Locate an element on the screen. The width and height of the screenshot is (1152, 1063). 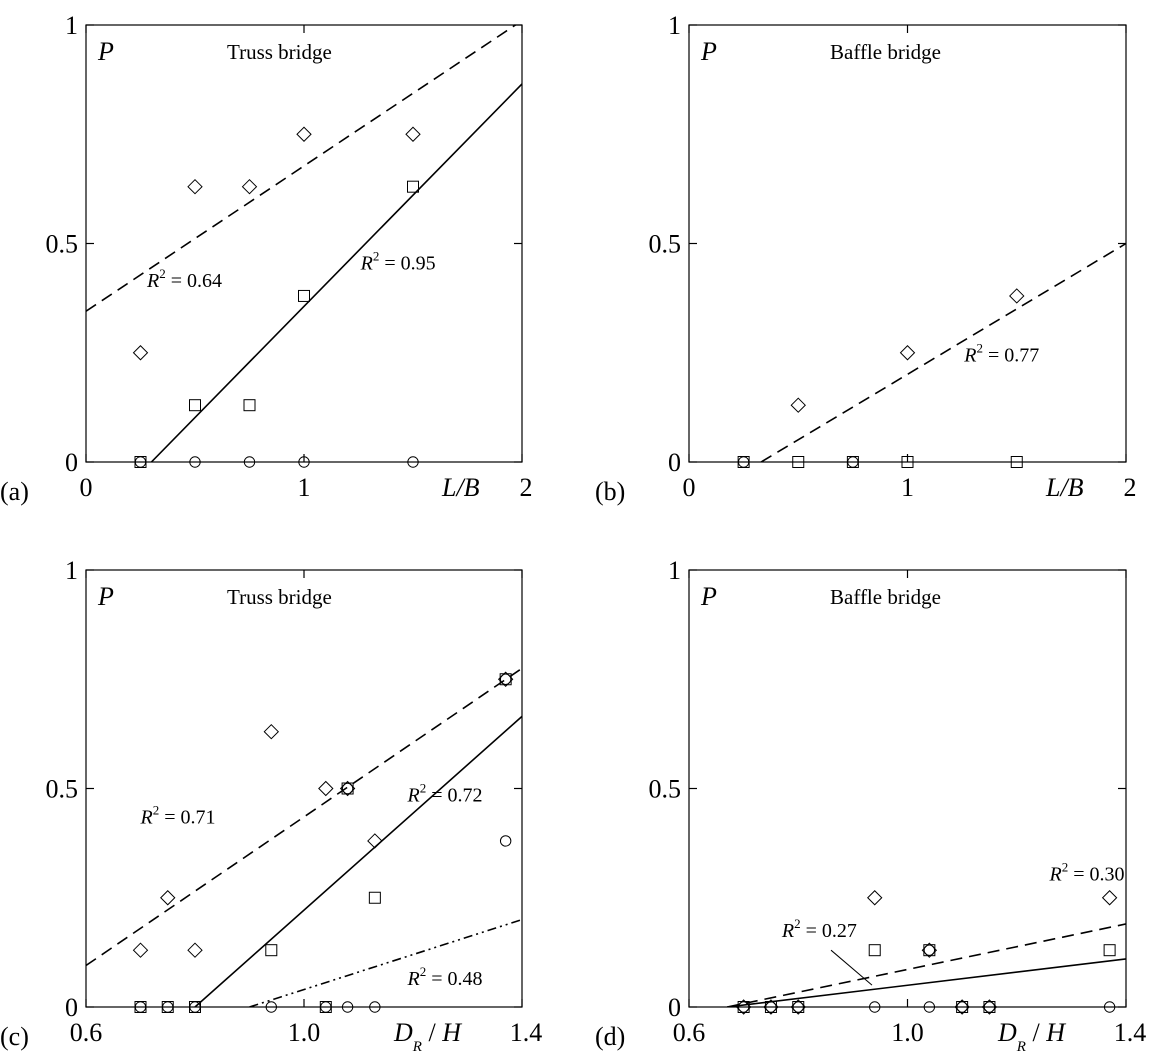
r2-annotation: R2 = 0.72 is located at coordinates (445, 794).